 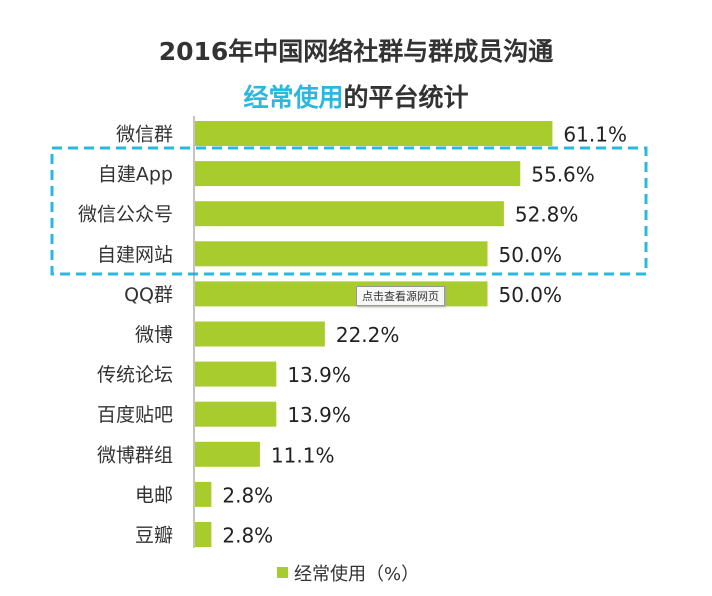 What do you see at coordinates (135, 455) in the screenshot?
I see `category-label: 微博群组` at bounding box center [135, 455].